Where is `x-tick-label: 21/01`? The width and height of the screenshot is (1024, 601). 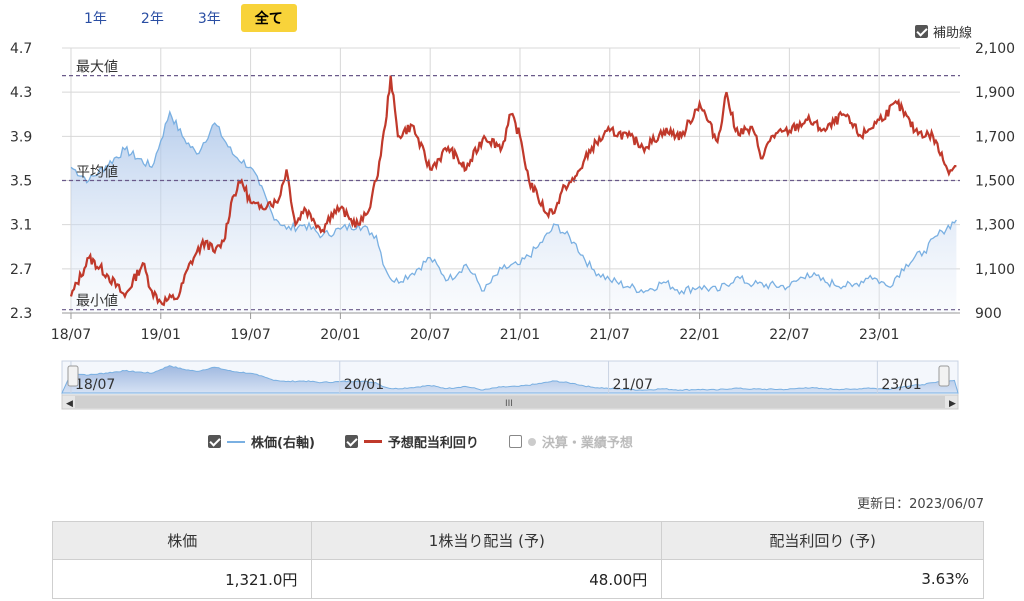 x-tick-label: 21/01 is located at coordinates (520, 335).